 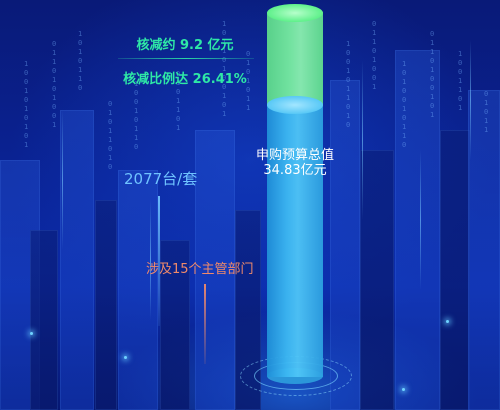 I want to click on savings-amount-text: 核减约 9.2 亿元, so click(x=185, y=45).